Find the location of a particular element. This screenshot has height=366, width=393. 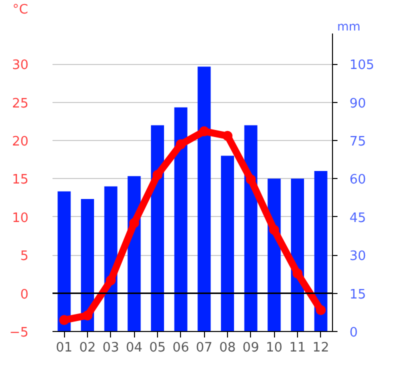

y2-tick-label: 105 is located at coordinates (362, 66).